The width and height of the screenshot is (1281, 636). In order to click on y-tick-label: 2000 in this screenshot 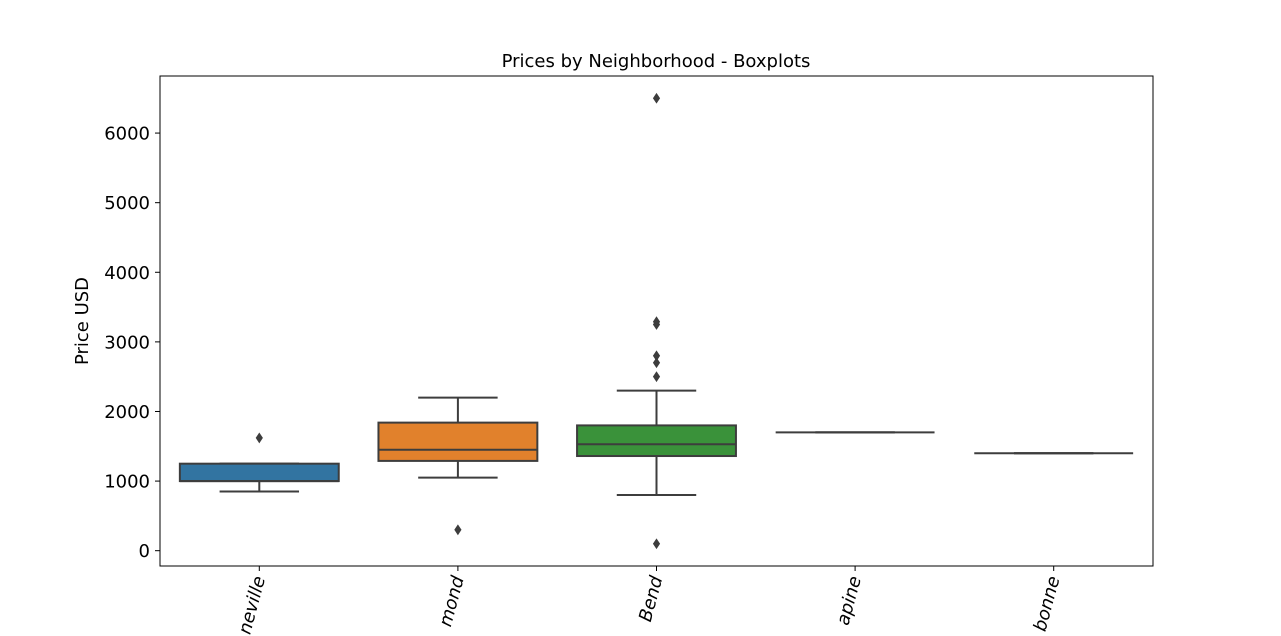, I will do `click(127, 412)`.